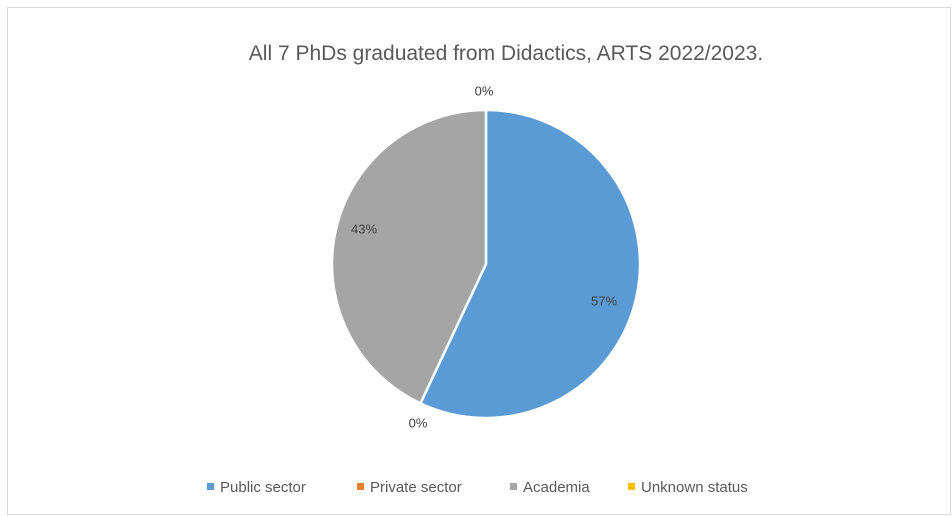  I want to click on legend-item-private-sector: Private sector, so click(409, 487).